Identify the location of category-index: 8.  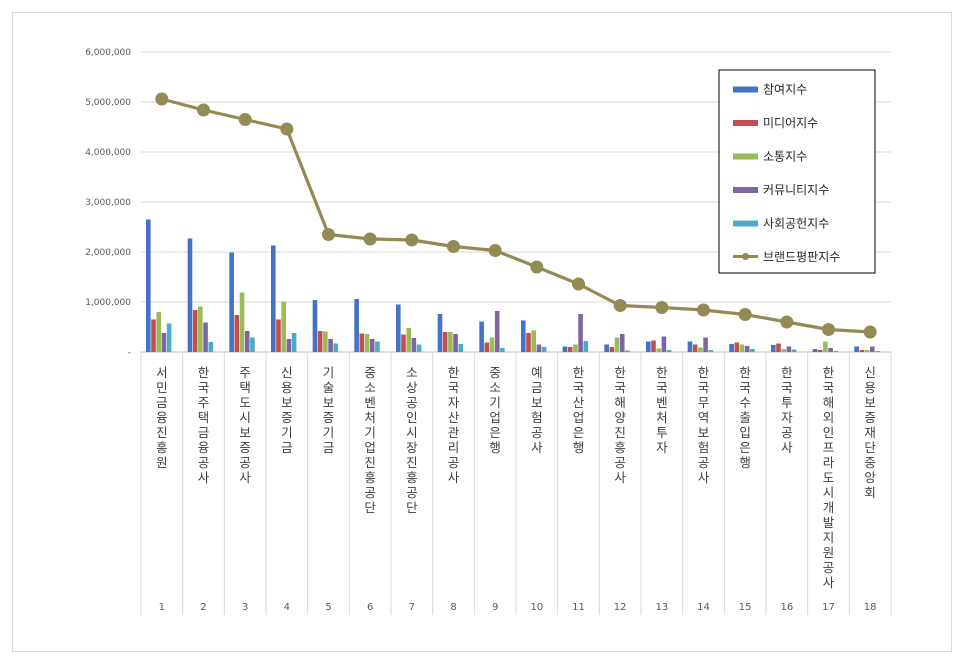
(453, 607).